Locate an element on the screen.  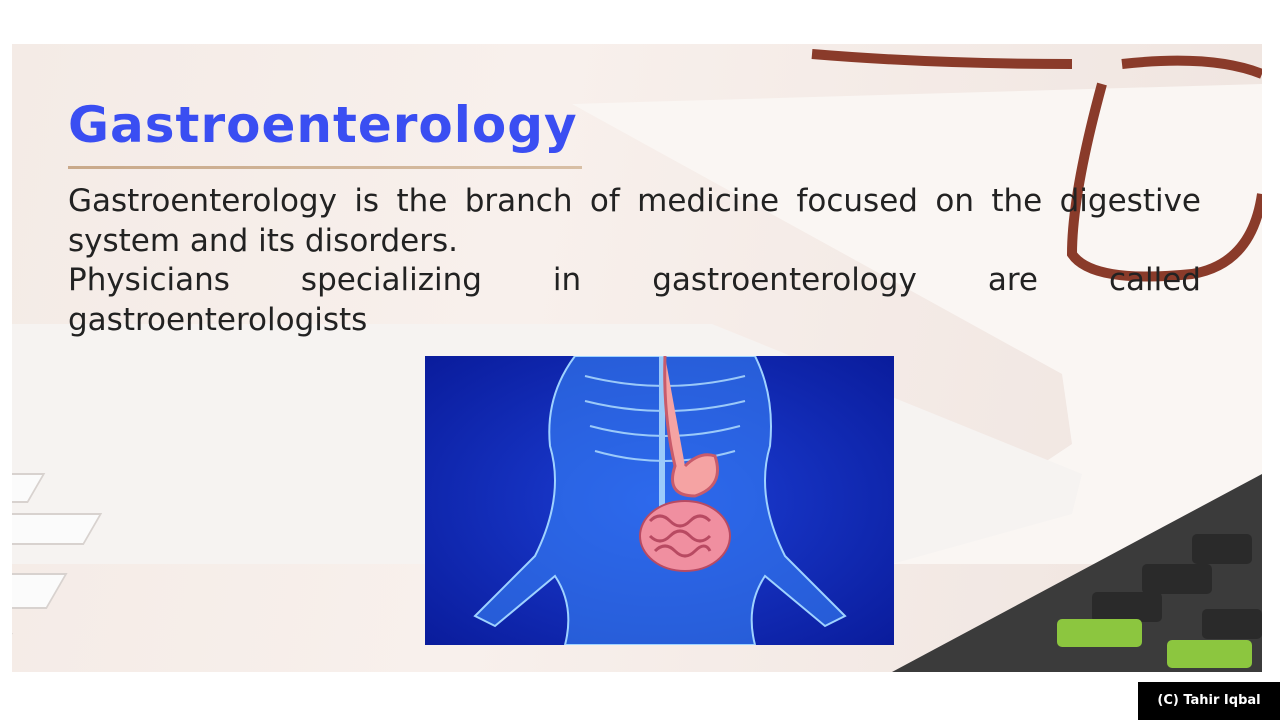
title-underline is located at coordinates (325, 167).